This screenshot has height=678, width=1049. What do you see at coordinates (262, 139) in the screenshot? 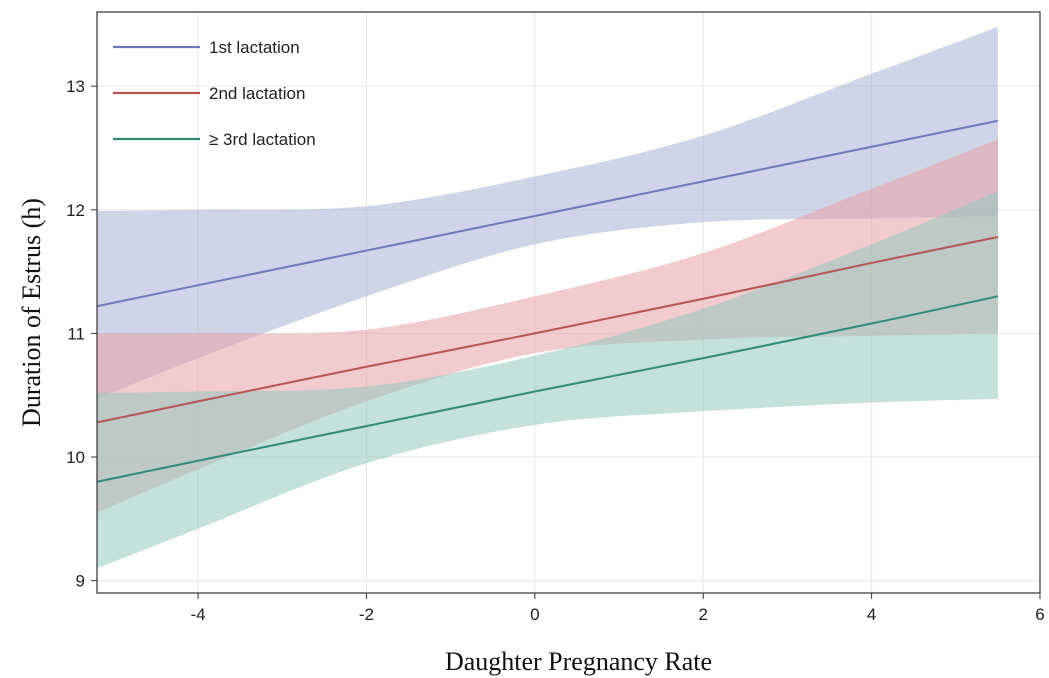
I see `legend-label-3: ≥ 3rd lactation` at bounding box center [262, 139].